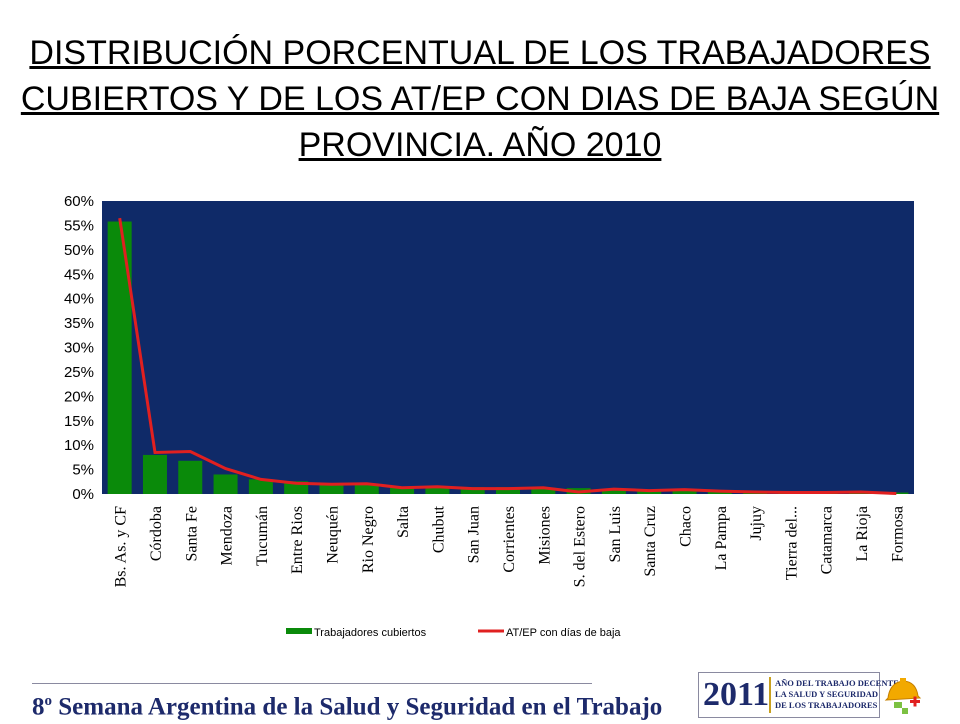  Describe the element at coordinates (297, 540) in the screenshot. I see `x-tick-label: Entre Rios` at that location.